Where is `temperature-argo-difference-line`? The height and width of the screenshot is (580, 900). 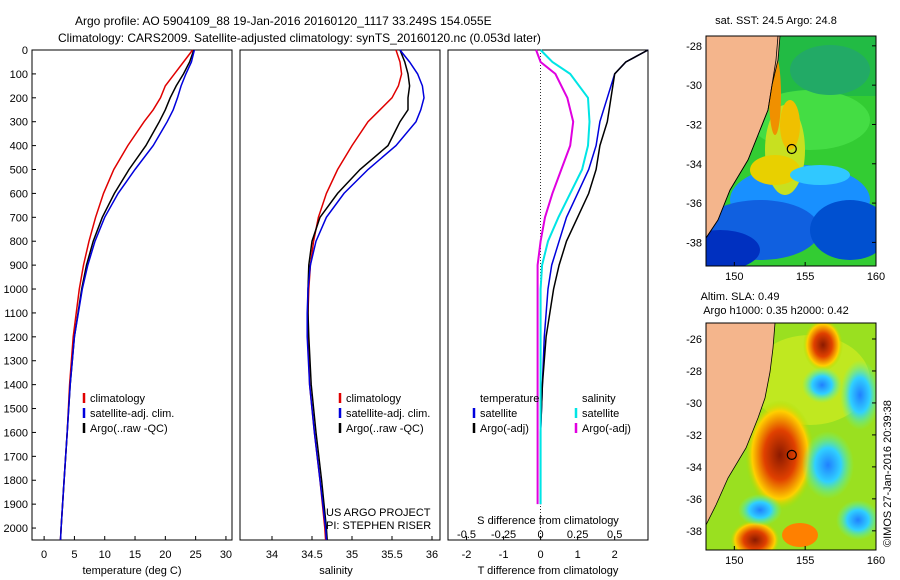 temperature-argo-difference-line is located at coordinates (594, 277).